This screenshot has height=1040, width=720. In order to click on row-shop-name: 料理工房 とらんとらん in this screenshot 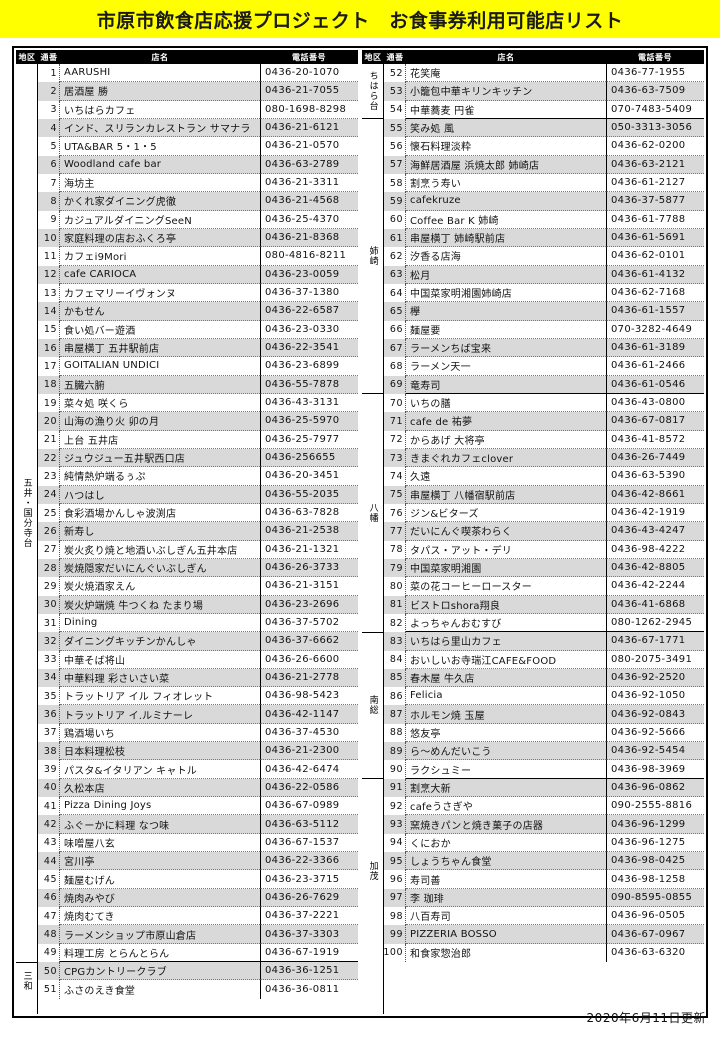, I will do `click(160, 953)`.